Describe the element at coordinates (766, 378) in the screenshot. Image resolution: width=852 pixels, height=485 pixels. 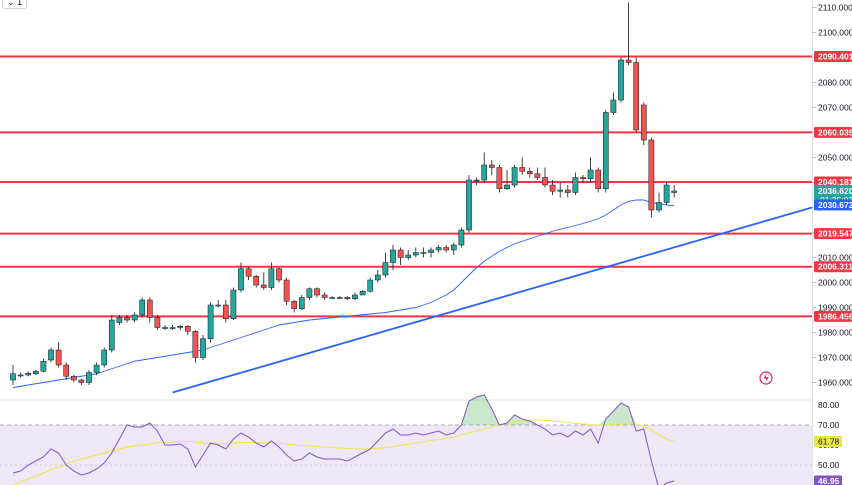
I see `lightning-icon` at that location.